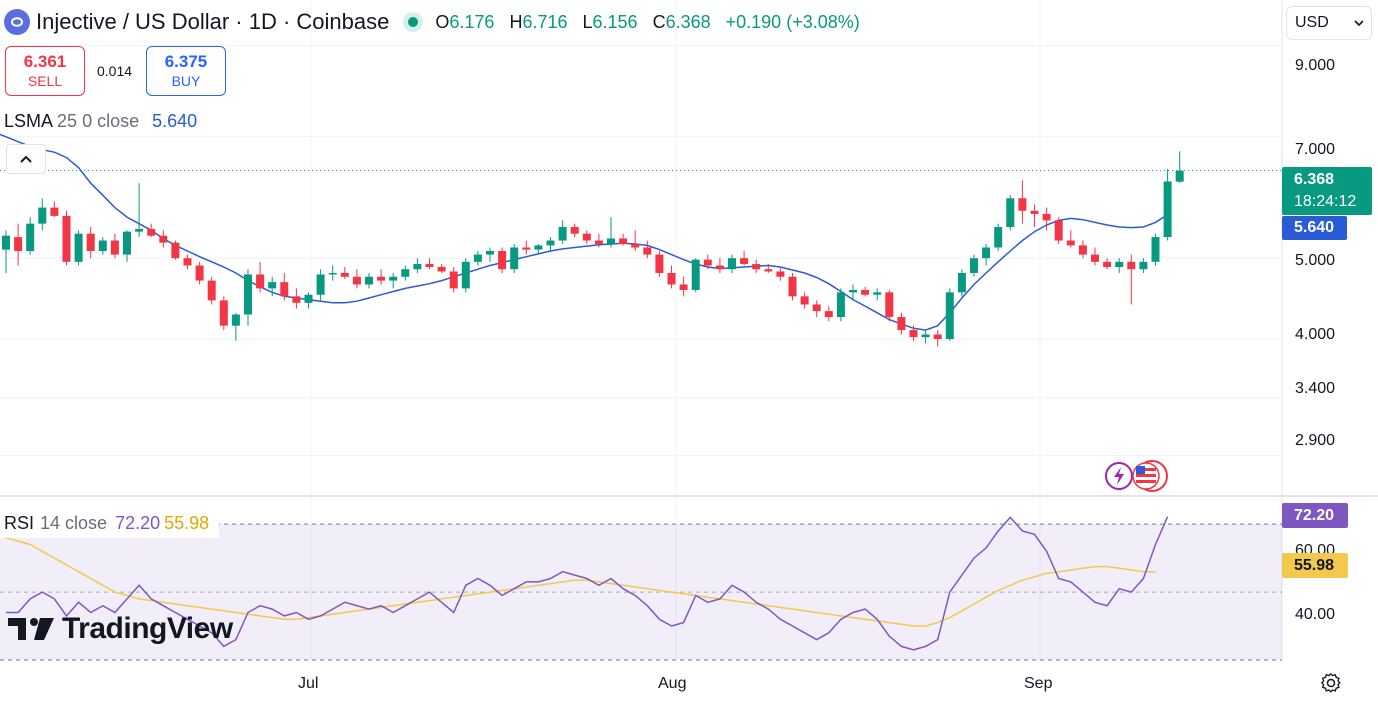  What do you see at coordinates (688, 21) in the screenshot?
I see `close-value: 6.368` at bounding box center [688, 21].